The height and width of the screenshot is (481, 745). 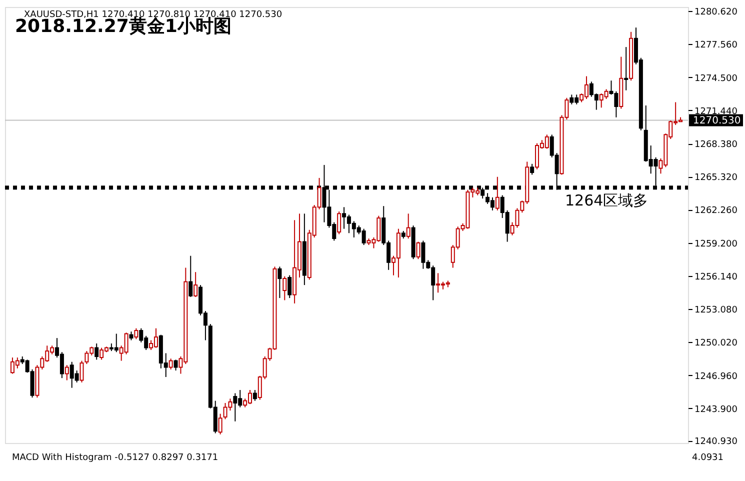 What do you see at coordinates (716, 409) in the screenshot?
I see `y-tick-label: 1243.900` at bounding box center [716, 409].